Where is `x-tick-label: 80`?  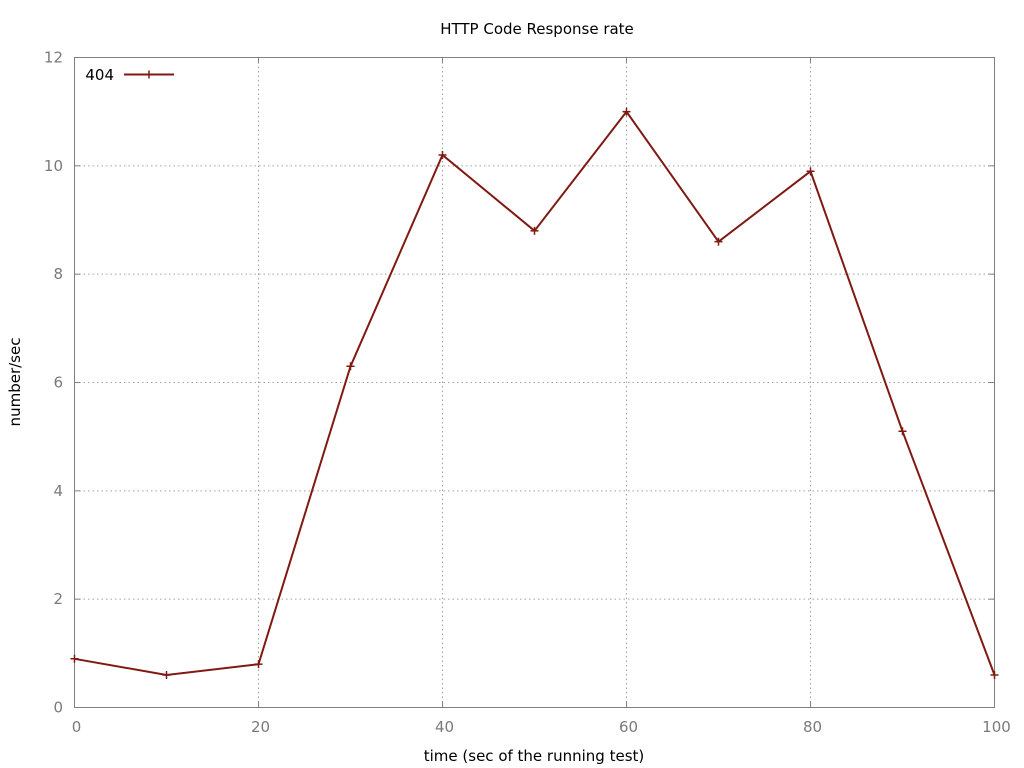 x-tick-label: 80 is located at coordinates (812, 727).